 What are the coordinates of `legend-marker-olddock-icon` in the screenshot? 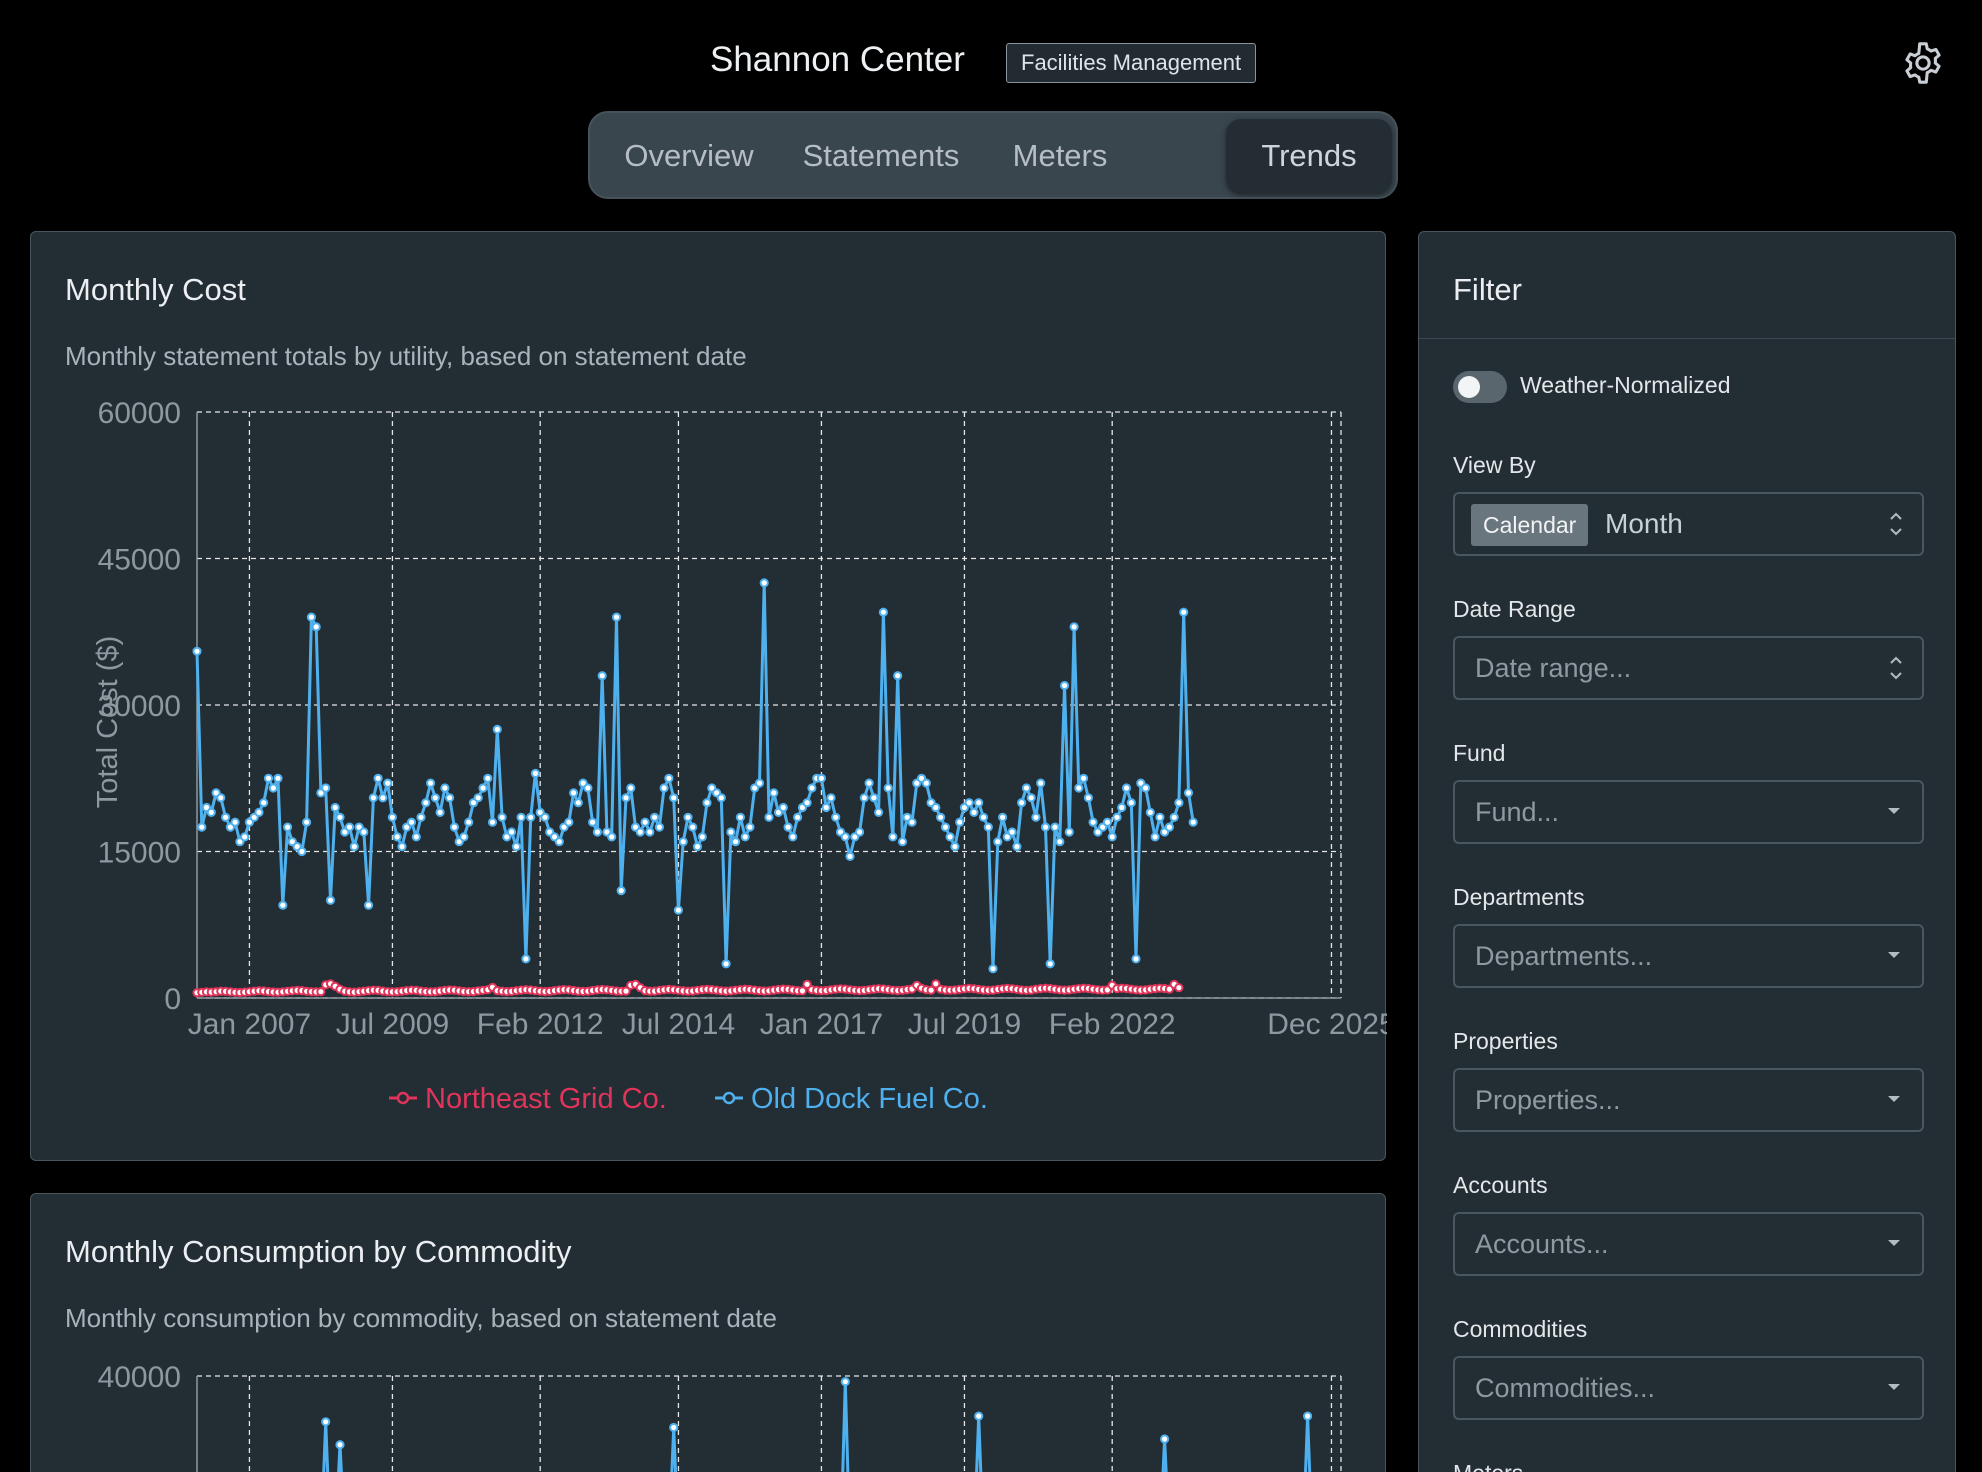 It's located at (729, 1098).